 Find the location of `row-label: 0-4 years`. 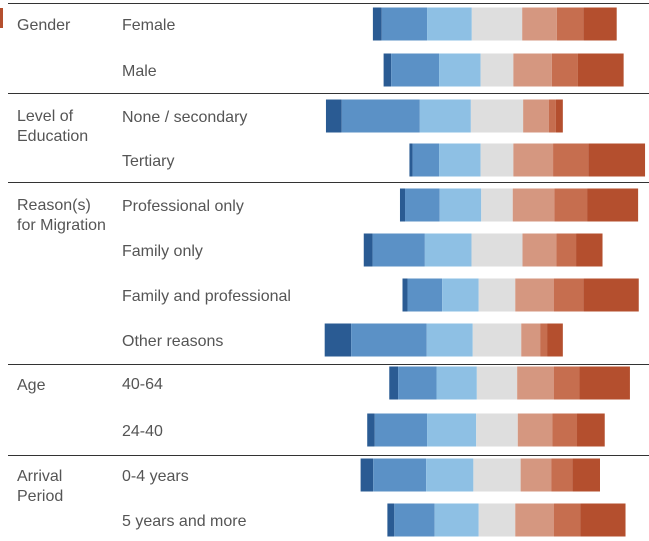

row-label: 0-4 years is located at coordinates (155, 476).